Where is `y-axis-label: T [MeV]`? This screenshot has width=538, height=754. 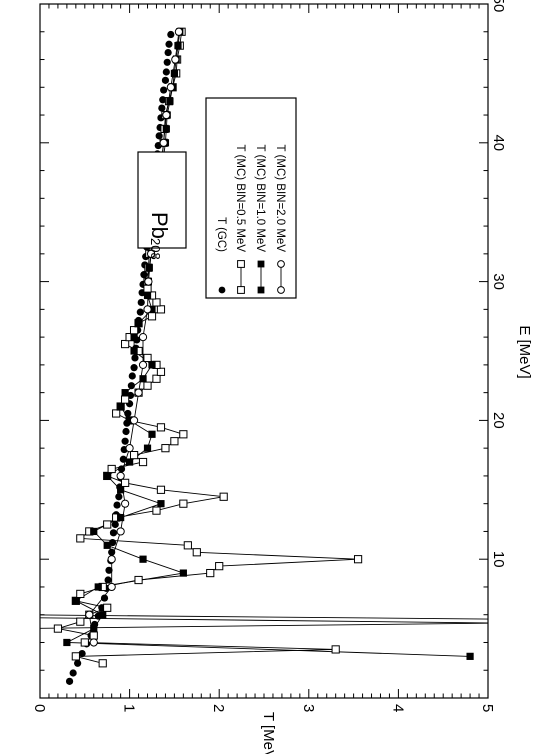 y-axis-label: T [MeV] is located at coordinates (268, 733).